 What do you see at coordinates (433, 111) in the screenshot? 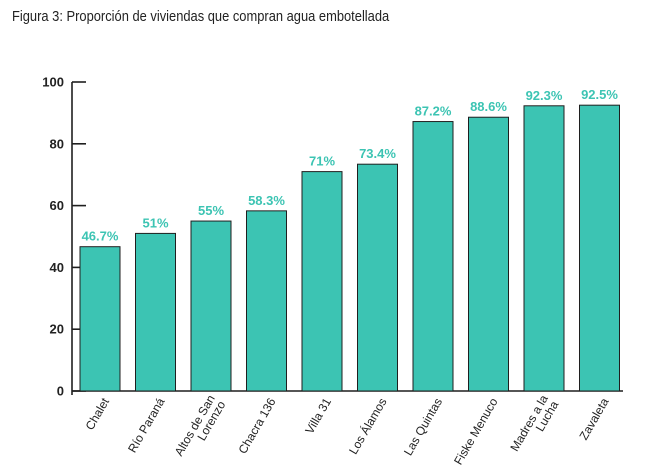
I see `data-label: 87.2%` at bounding box center [433, 111].